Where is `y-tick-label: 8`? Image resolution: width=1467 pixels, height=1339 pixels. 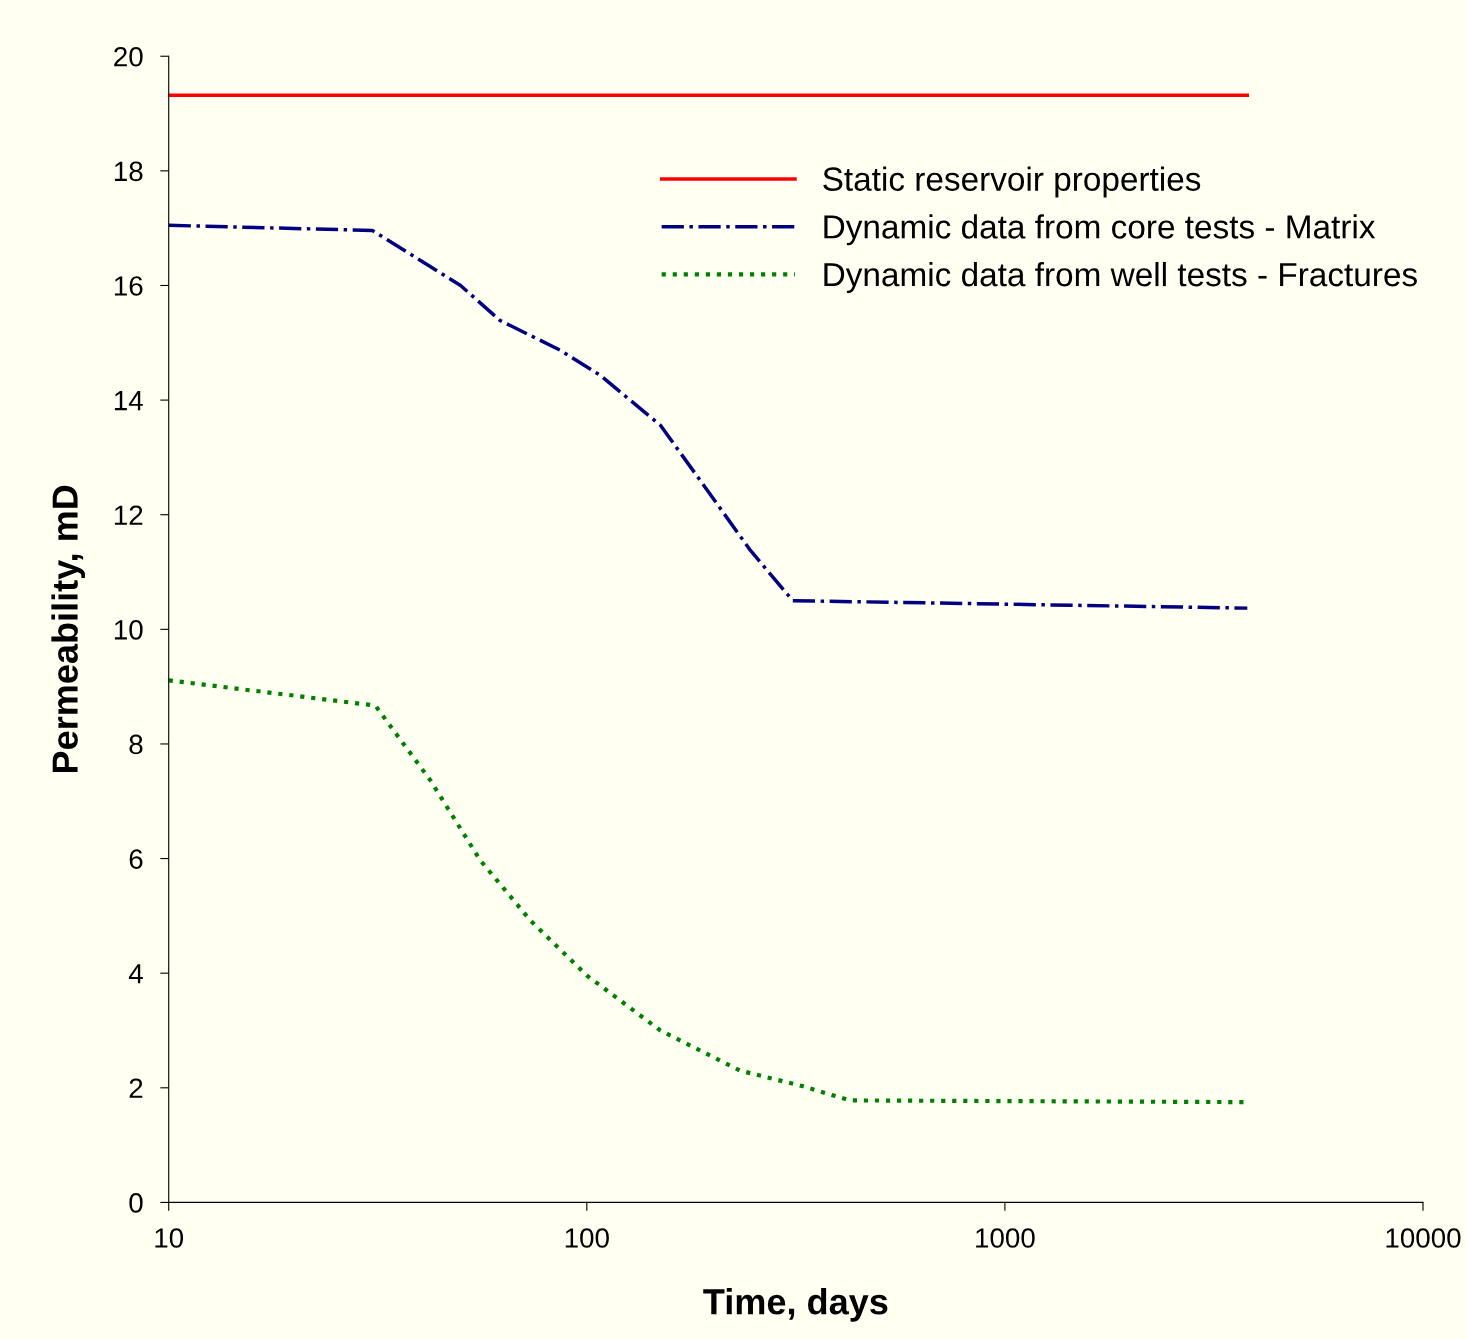
y-tick-label: 8 is located at coordinates (136, 744).